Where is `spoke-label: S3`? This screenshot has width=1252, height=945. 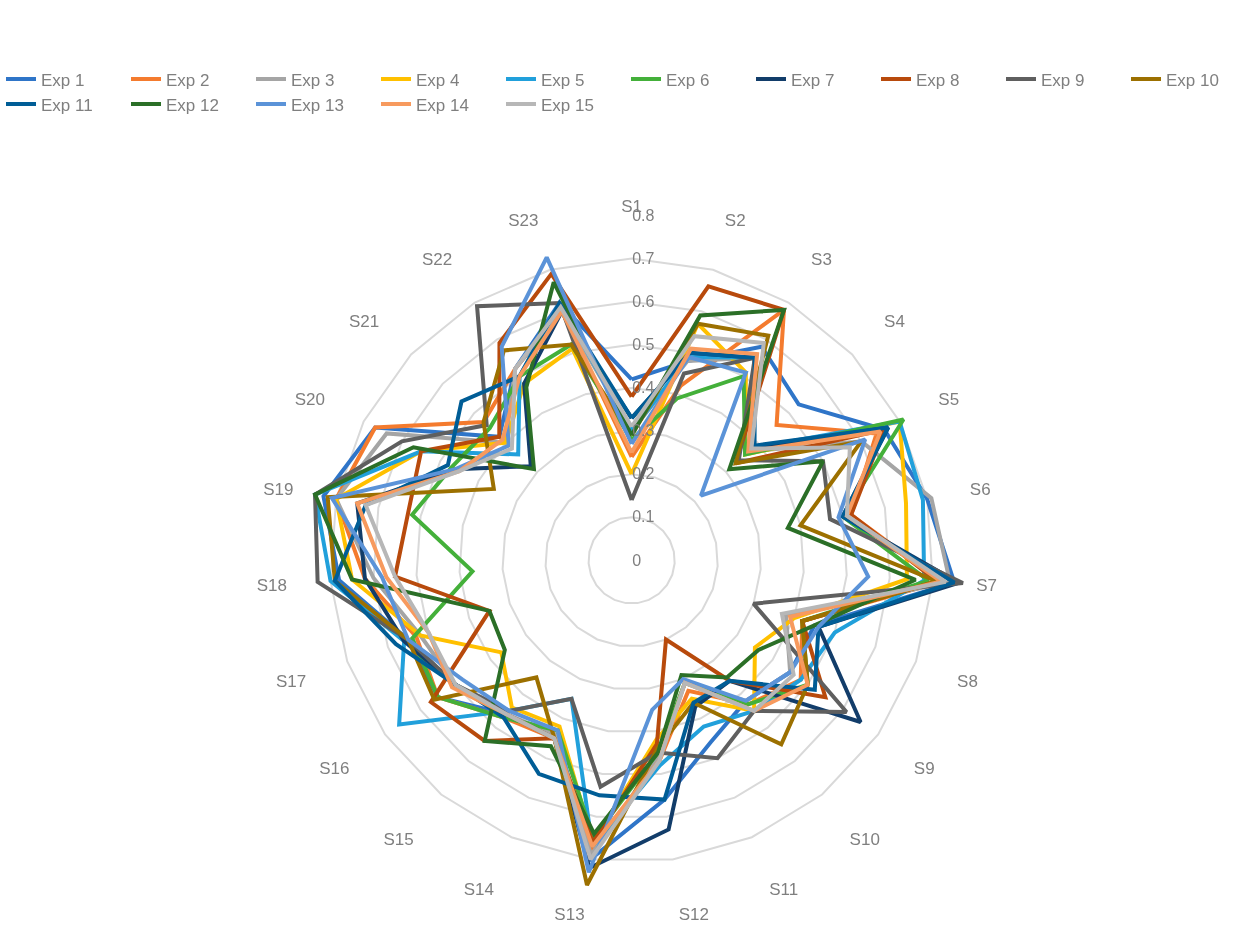 spoke-label: S3 is located at coordinates (821, 260).